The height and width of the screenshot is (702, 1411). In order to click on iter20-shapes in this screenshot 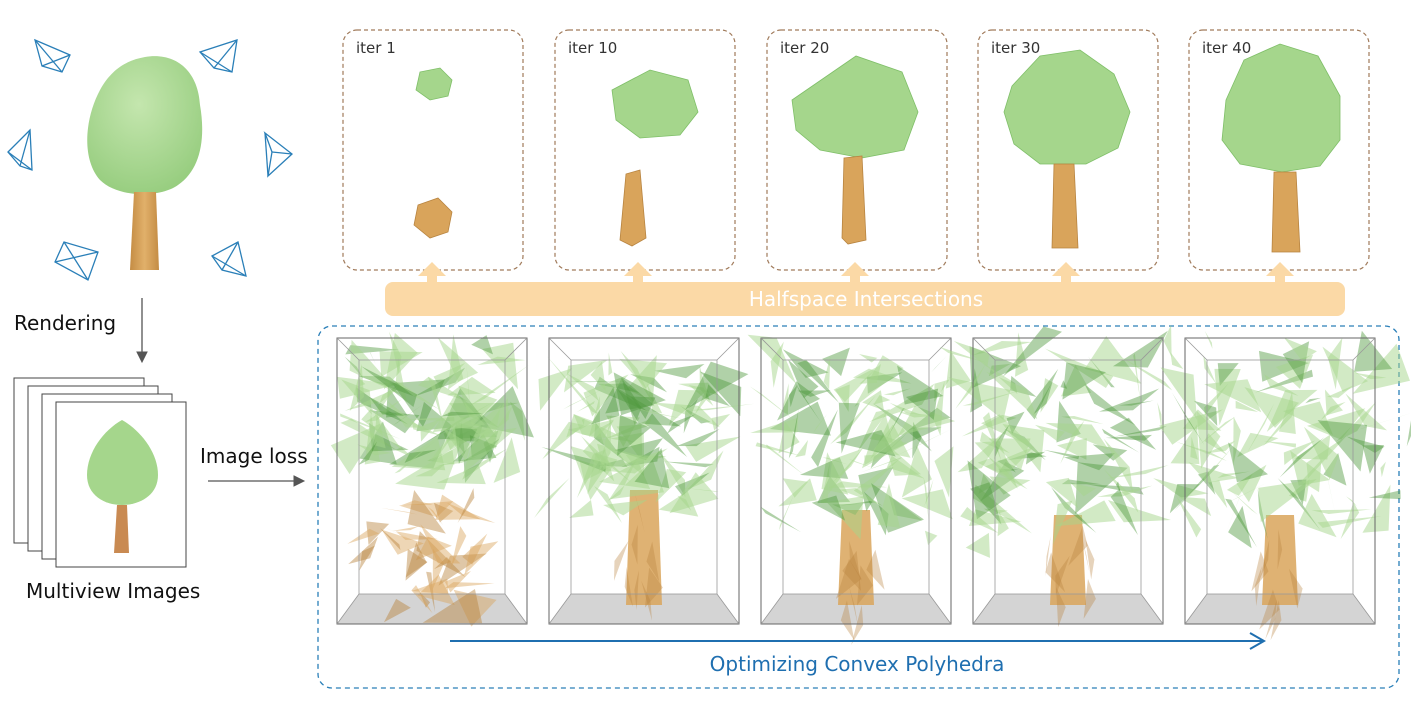, I will do `click(855, 150)`.